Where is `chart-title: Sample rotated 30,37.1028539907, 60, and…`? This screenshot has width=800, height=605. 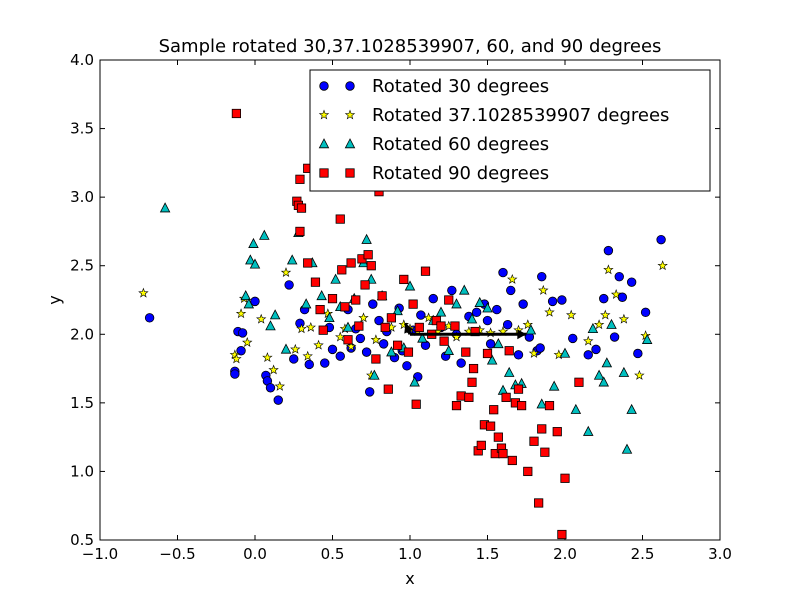
chart-title: Sample rotated 30,37.1028539907, 60, and… is located at coordinates (410, 46).